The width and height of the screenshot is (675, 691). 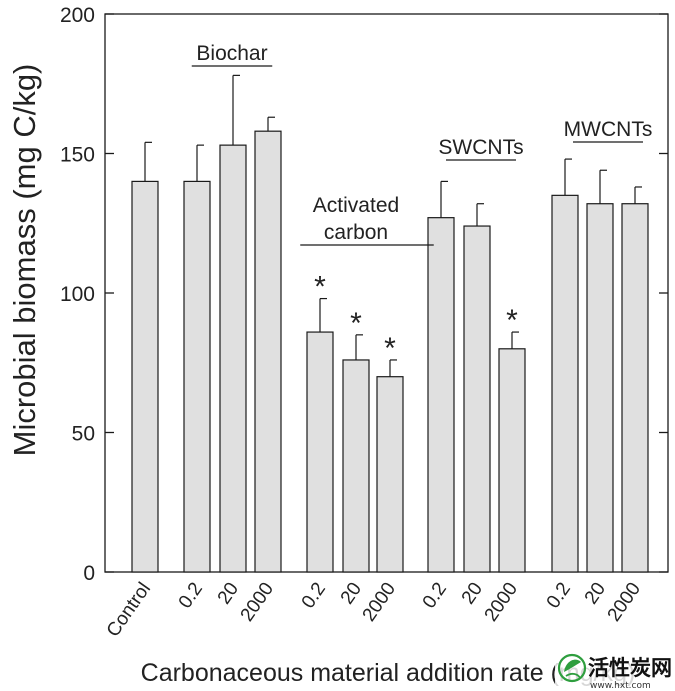 What do you see at coordinates (77, 294) in the screenshot?
I see `y-tick-label: 100` at bounding box center [77, 294].